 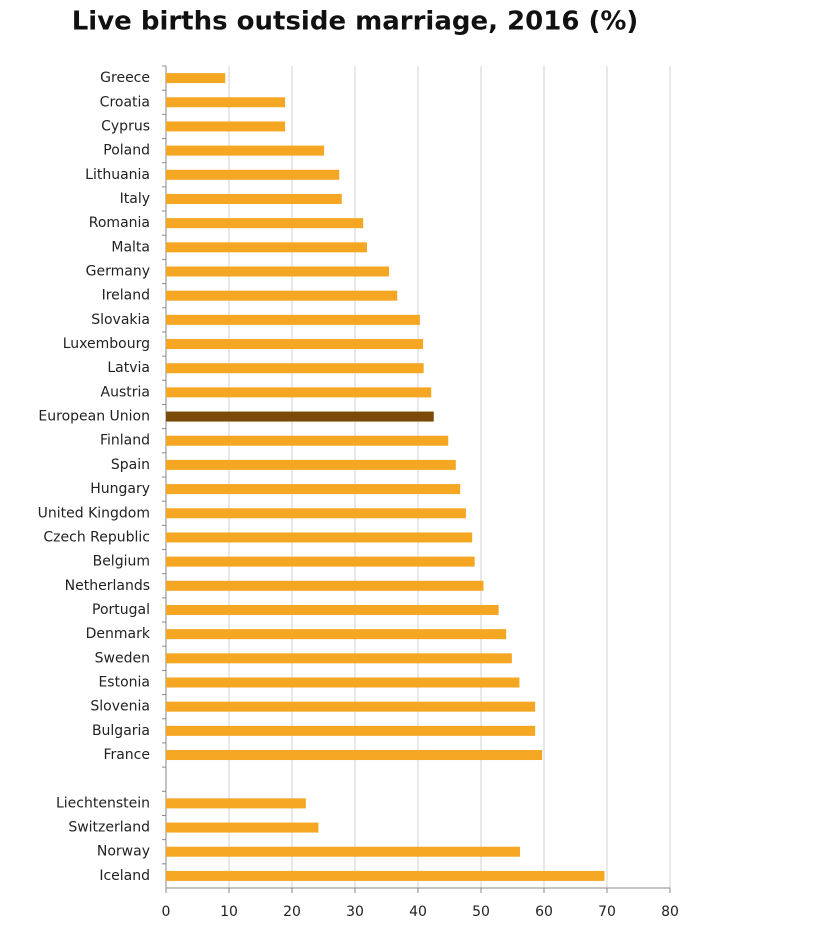 What do you see at coordinates (119, 223) in the screenshot?
I see `y-tick-label: Romania` at bounding box center [119, 223].